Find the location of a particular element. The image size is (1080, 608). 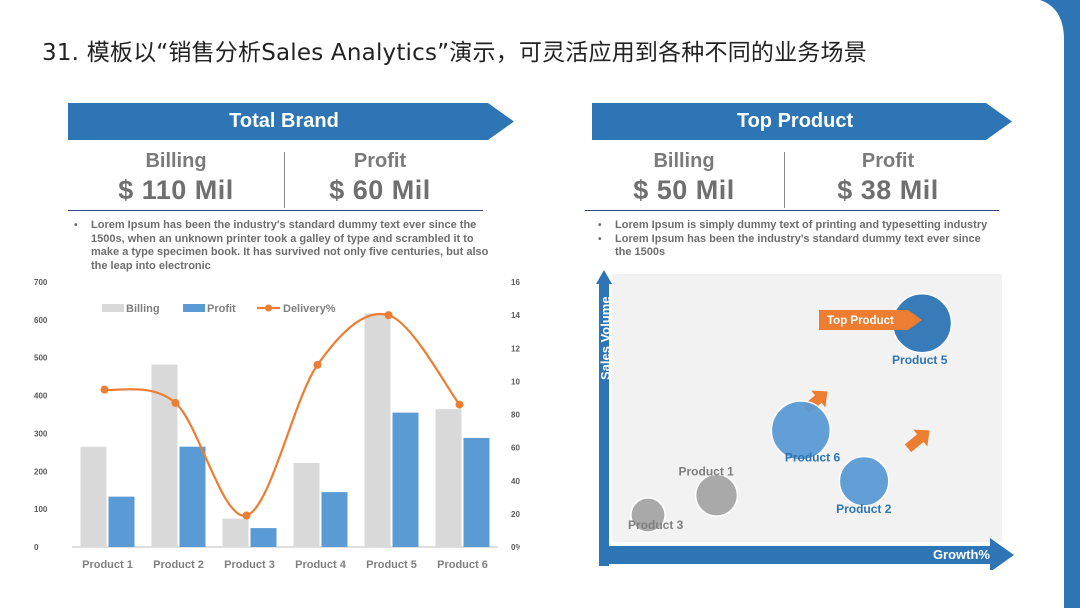

legend-marker-delivery is located at coordinates (268, 308).